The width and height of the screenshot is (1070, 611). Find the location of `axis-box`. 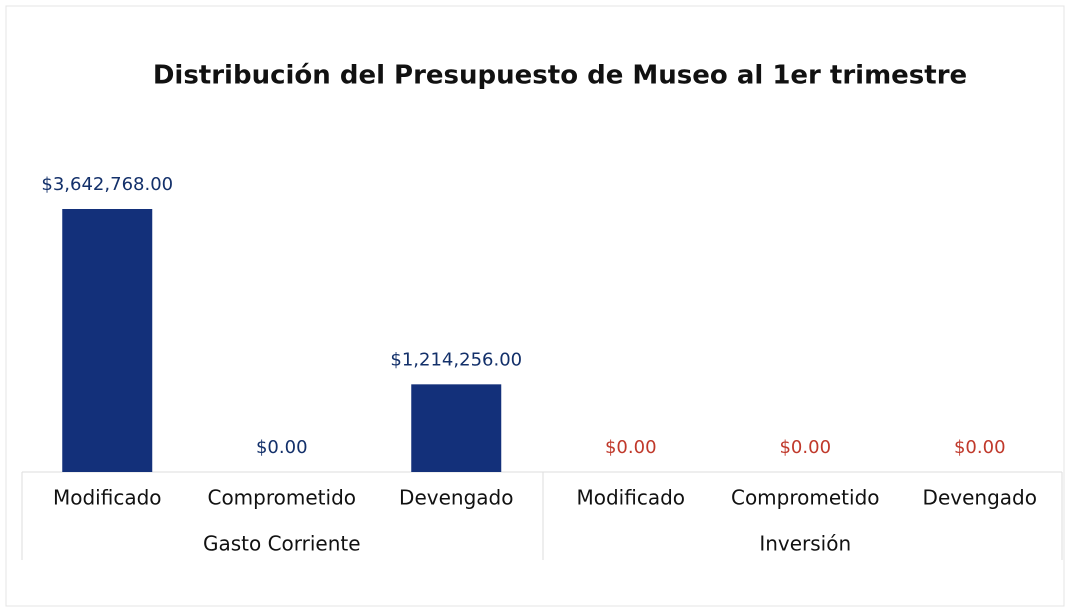

axis-box is located at coordinates (542, 515).